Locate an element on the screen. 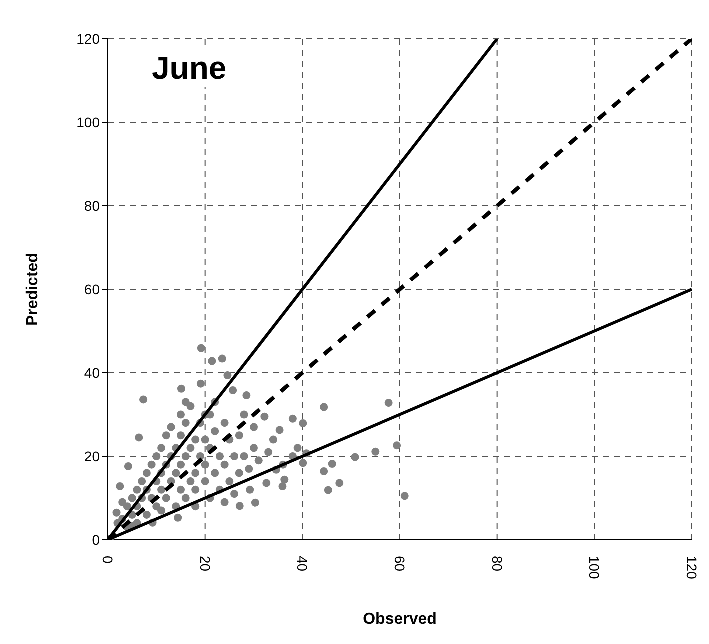  y-tick-label: 40 is located at coordinates (92, 372).